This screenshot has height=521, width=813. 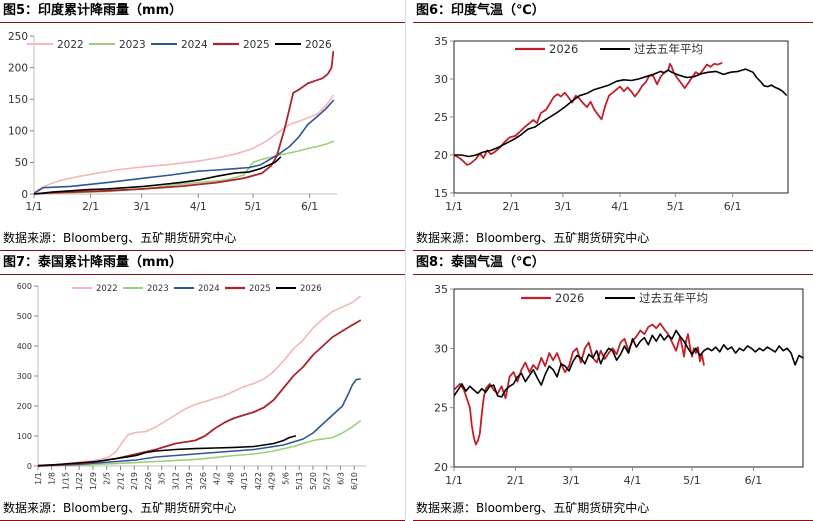 What do you see at coordinates (24, 316) in the screenshot?
I see `y-tick-label: 500` at bounding box center [24, 316].